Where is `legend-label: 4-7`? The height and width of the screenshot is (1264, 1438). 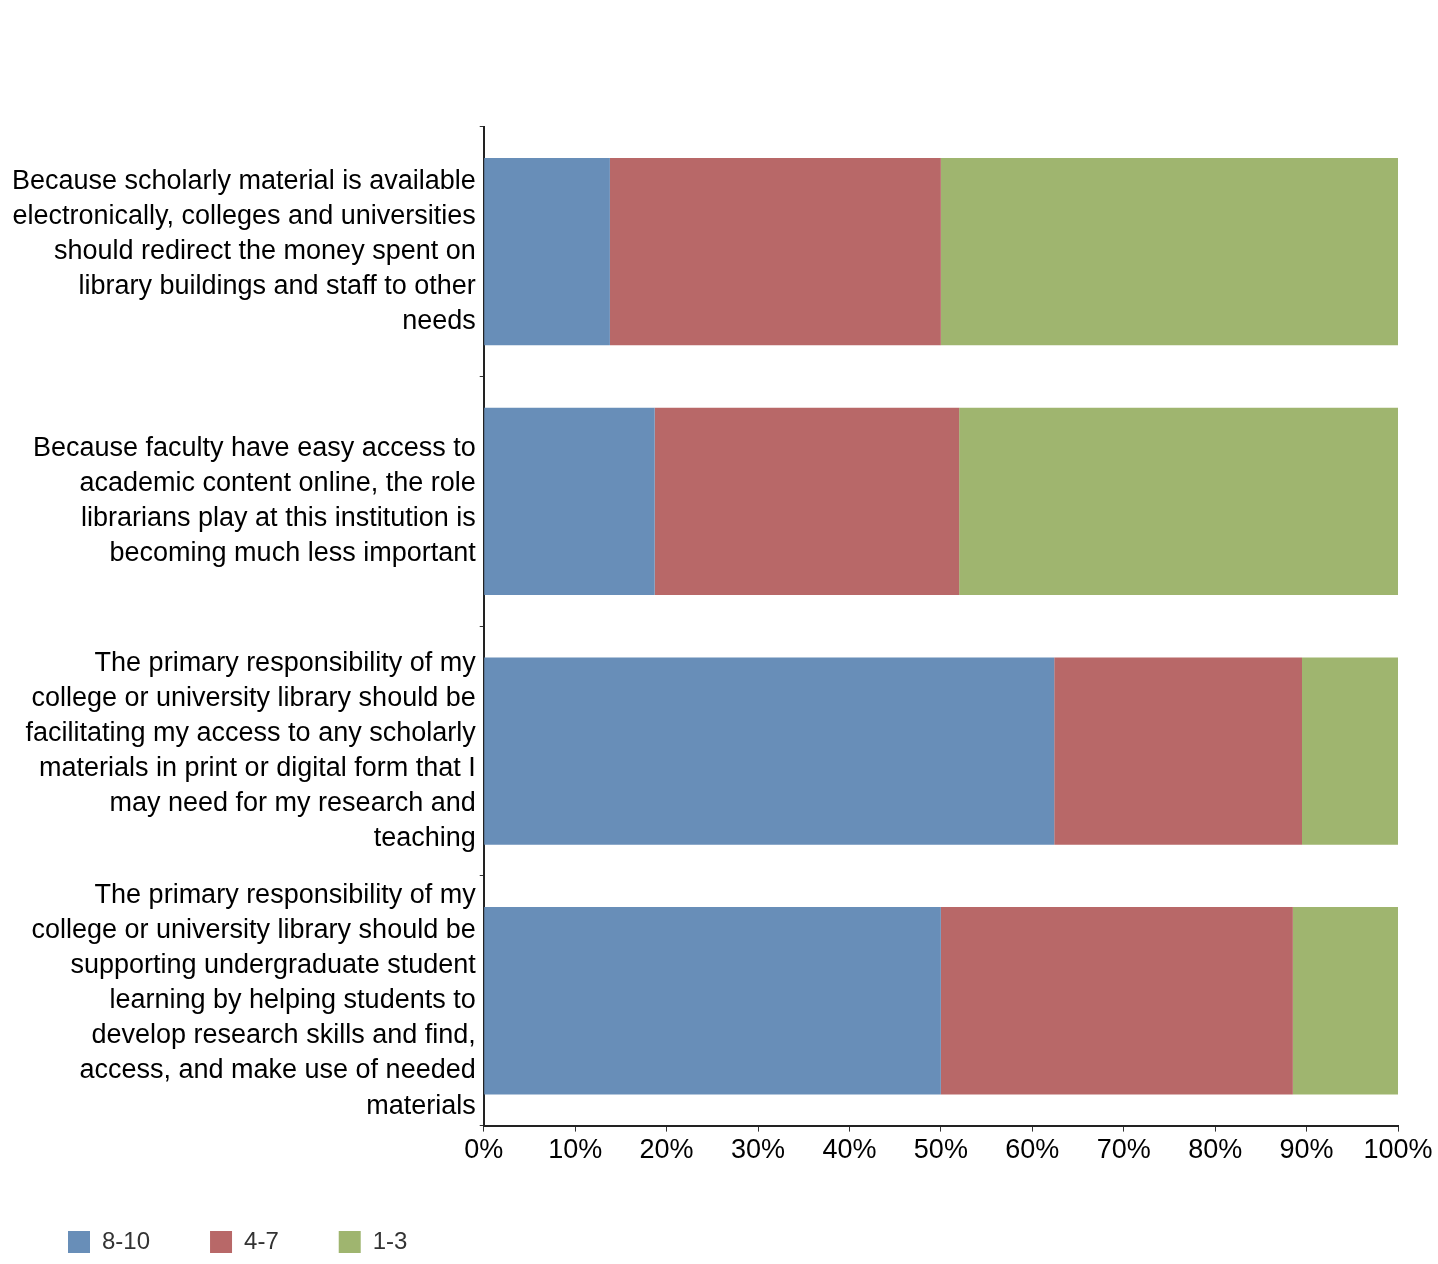 legend-label: 4-7 is located at coordinates (261, 1240).